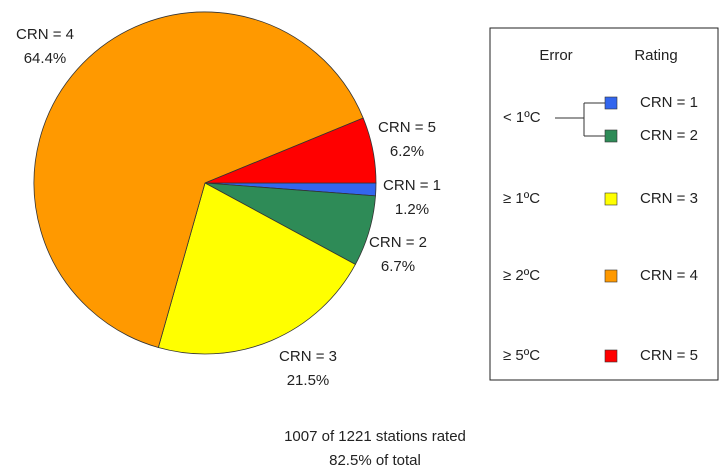 This screenshot has width=726, height=470. I want to click on legend-label: CRN = 3, so click(669, 198).